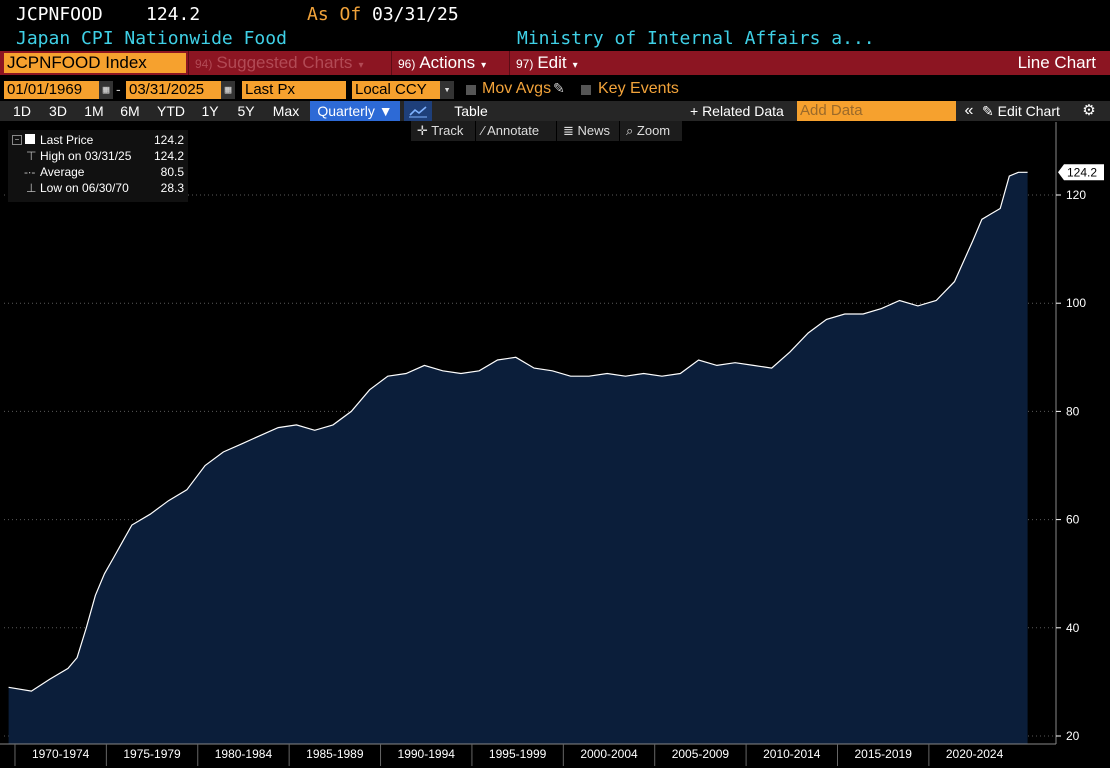 The height and width of the screenshot is (768, 1110). Describe the element at coordinates (427, 754) in the screenshot. I see `x-tick-label: 1990-1994` at that location.